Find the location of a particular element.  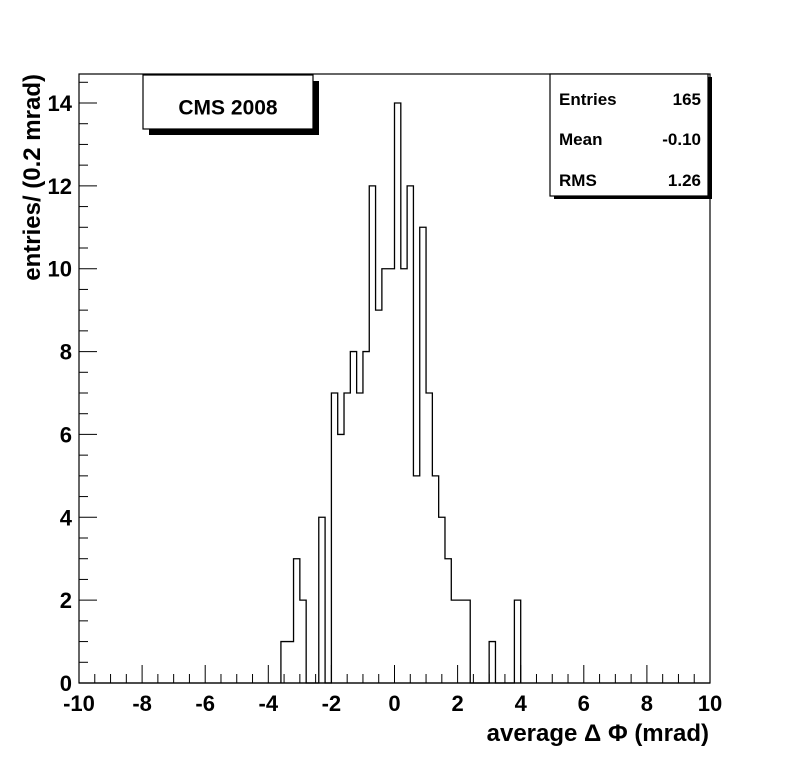

y-tick-label: 4 is located at coordinates (66, 517).